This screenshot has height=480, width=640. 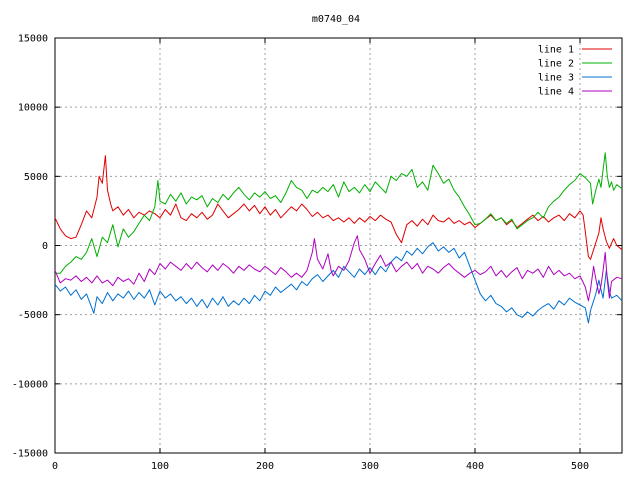 I want to click on legend-label-4: line 4, so click(x=556, y=92).